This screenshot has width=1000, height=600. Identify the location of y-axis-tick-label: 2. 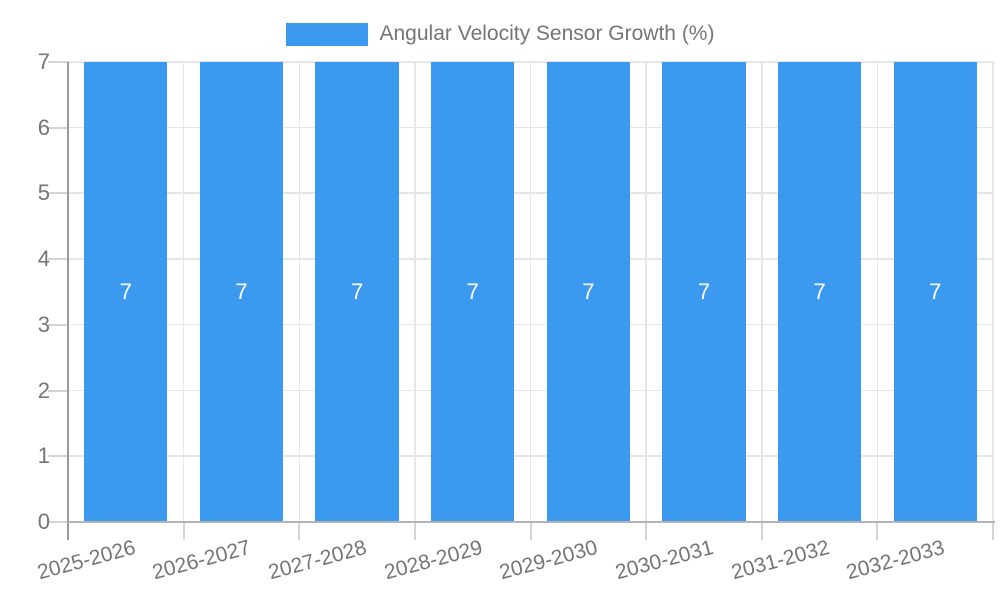
(43, 390).